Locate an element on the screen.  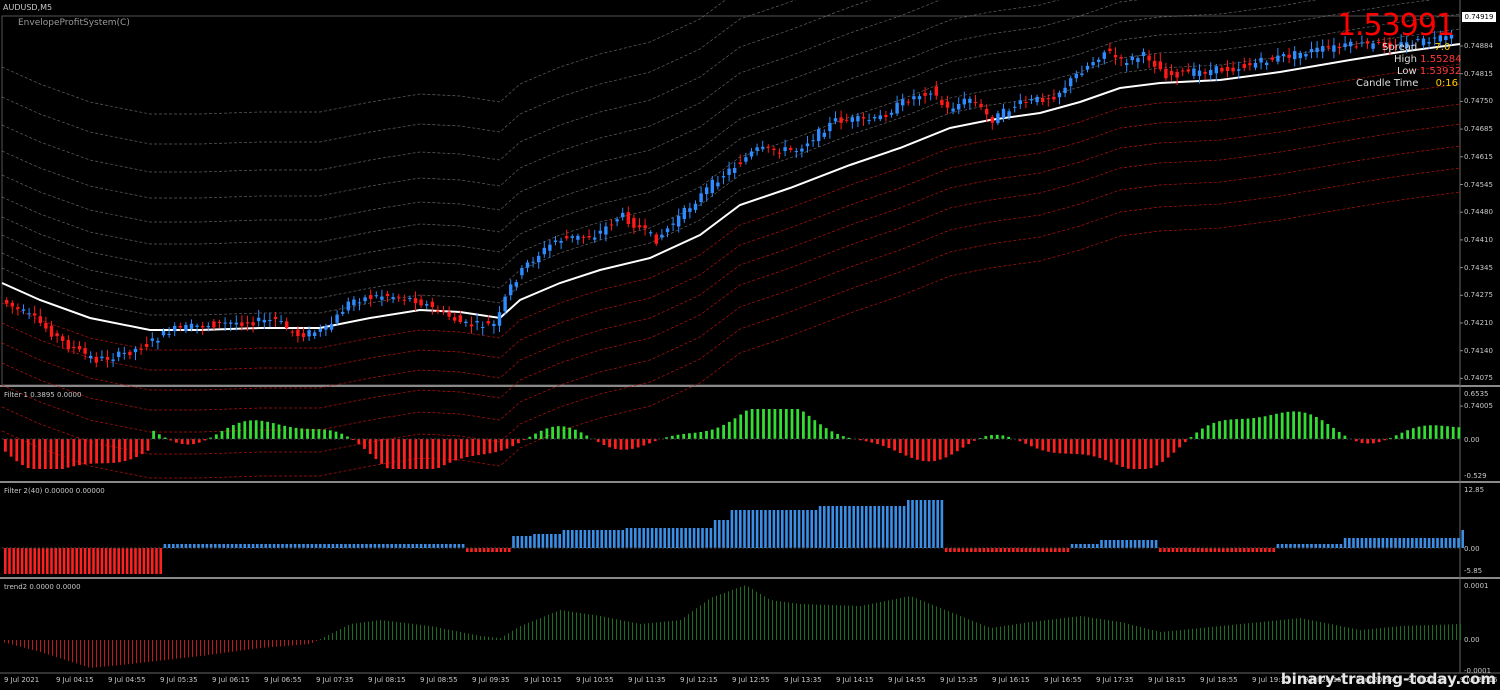
low-row: Low 1.53932 is located at coordinates (1429, 71).